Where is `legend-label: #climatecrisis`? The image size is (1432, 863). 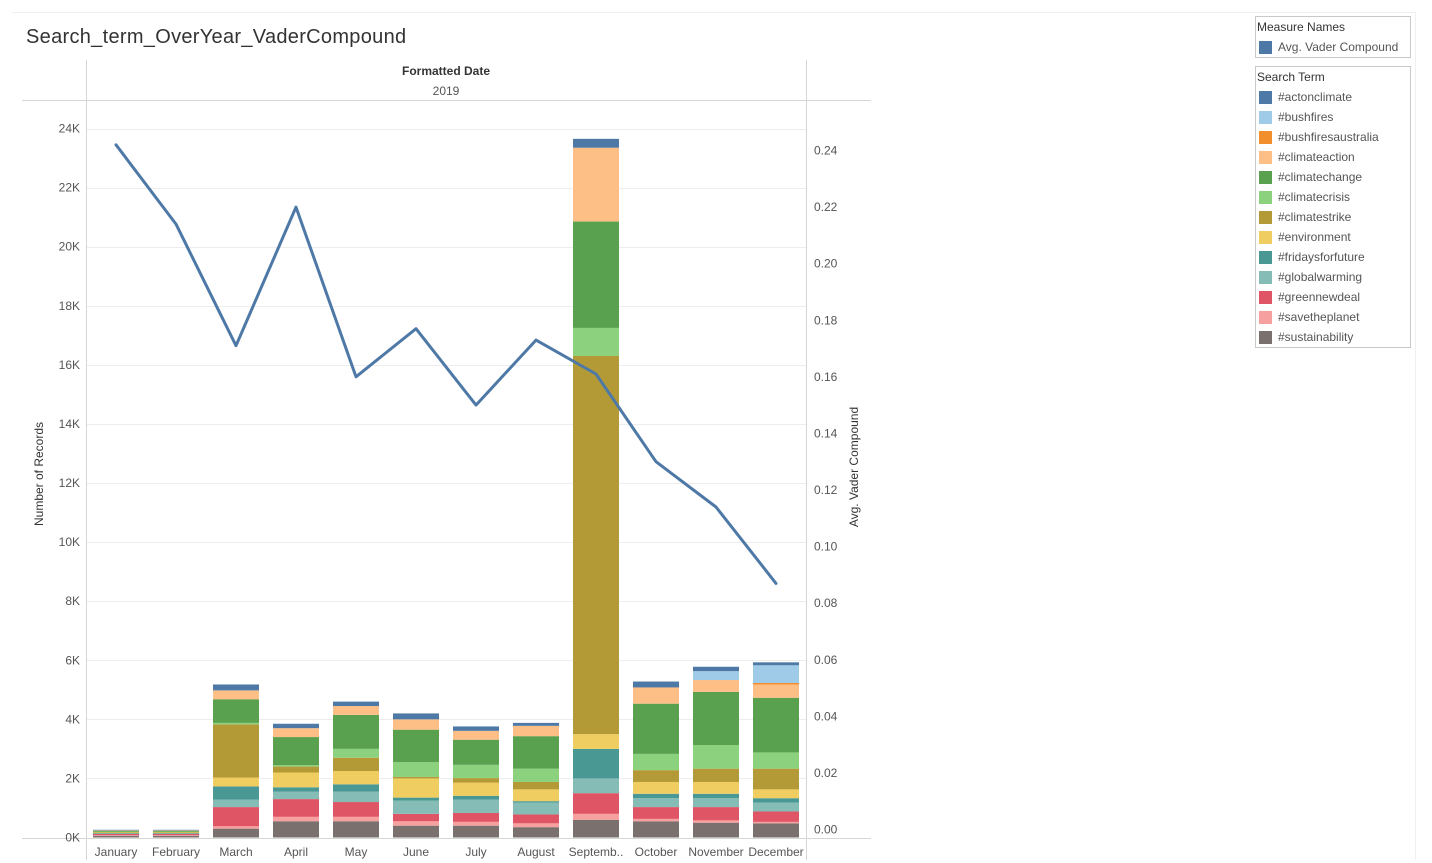 legend-label: #climatecrisis is located at coordinates (1314, 197).